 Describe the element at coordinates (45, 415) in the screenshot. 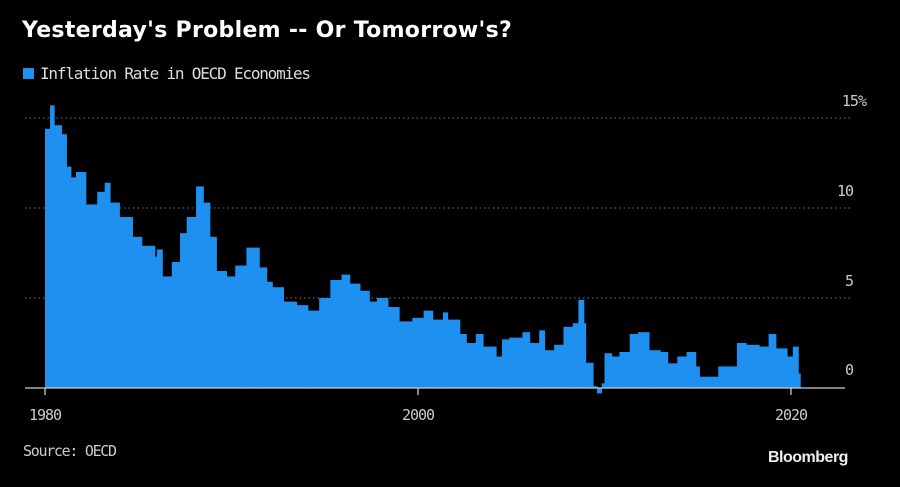

I see `x-tick-label: 1980` at that location.